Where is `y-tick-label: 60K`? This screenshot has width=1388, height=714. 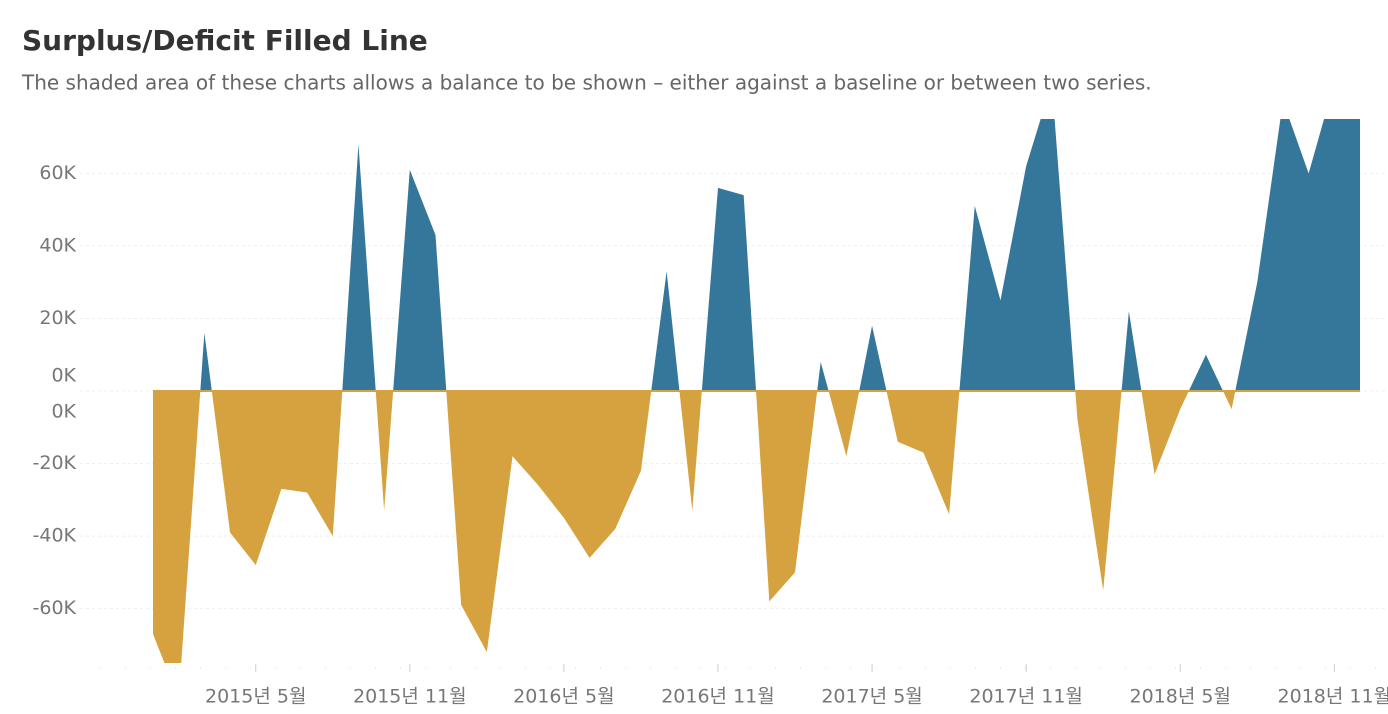 y-tick-label: 60K is located at coordinates (57, 173).